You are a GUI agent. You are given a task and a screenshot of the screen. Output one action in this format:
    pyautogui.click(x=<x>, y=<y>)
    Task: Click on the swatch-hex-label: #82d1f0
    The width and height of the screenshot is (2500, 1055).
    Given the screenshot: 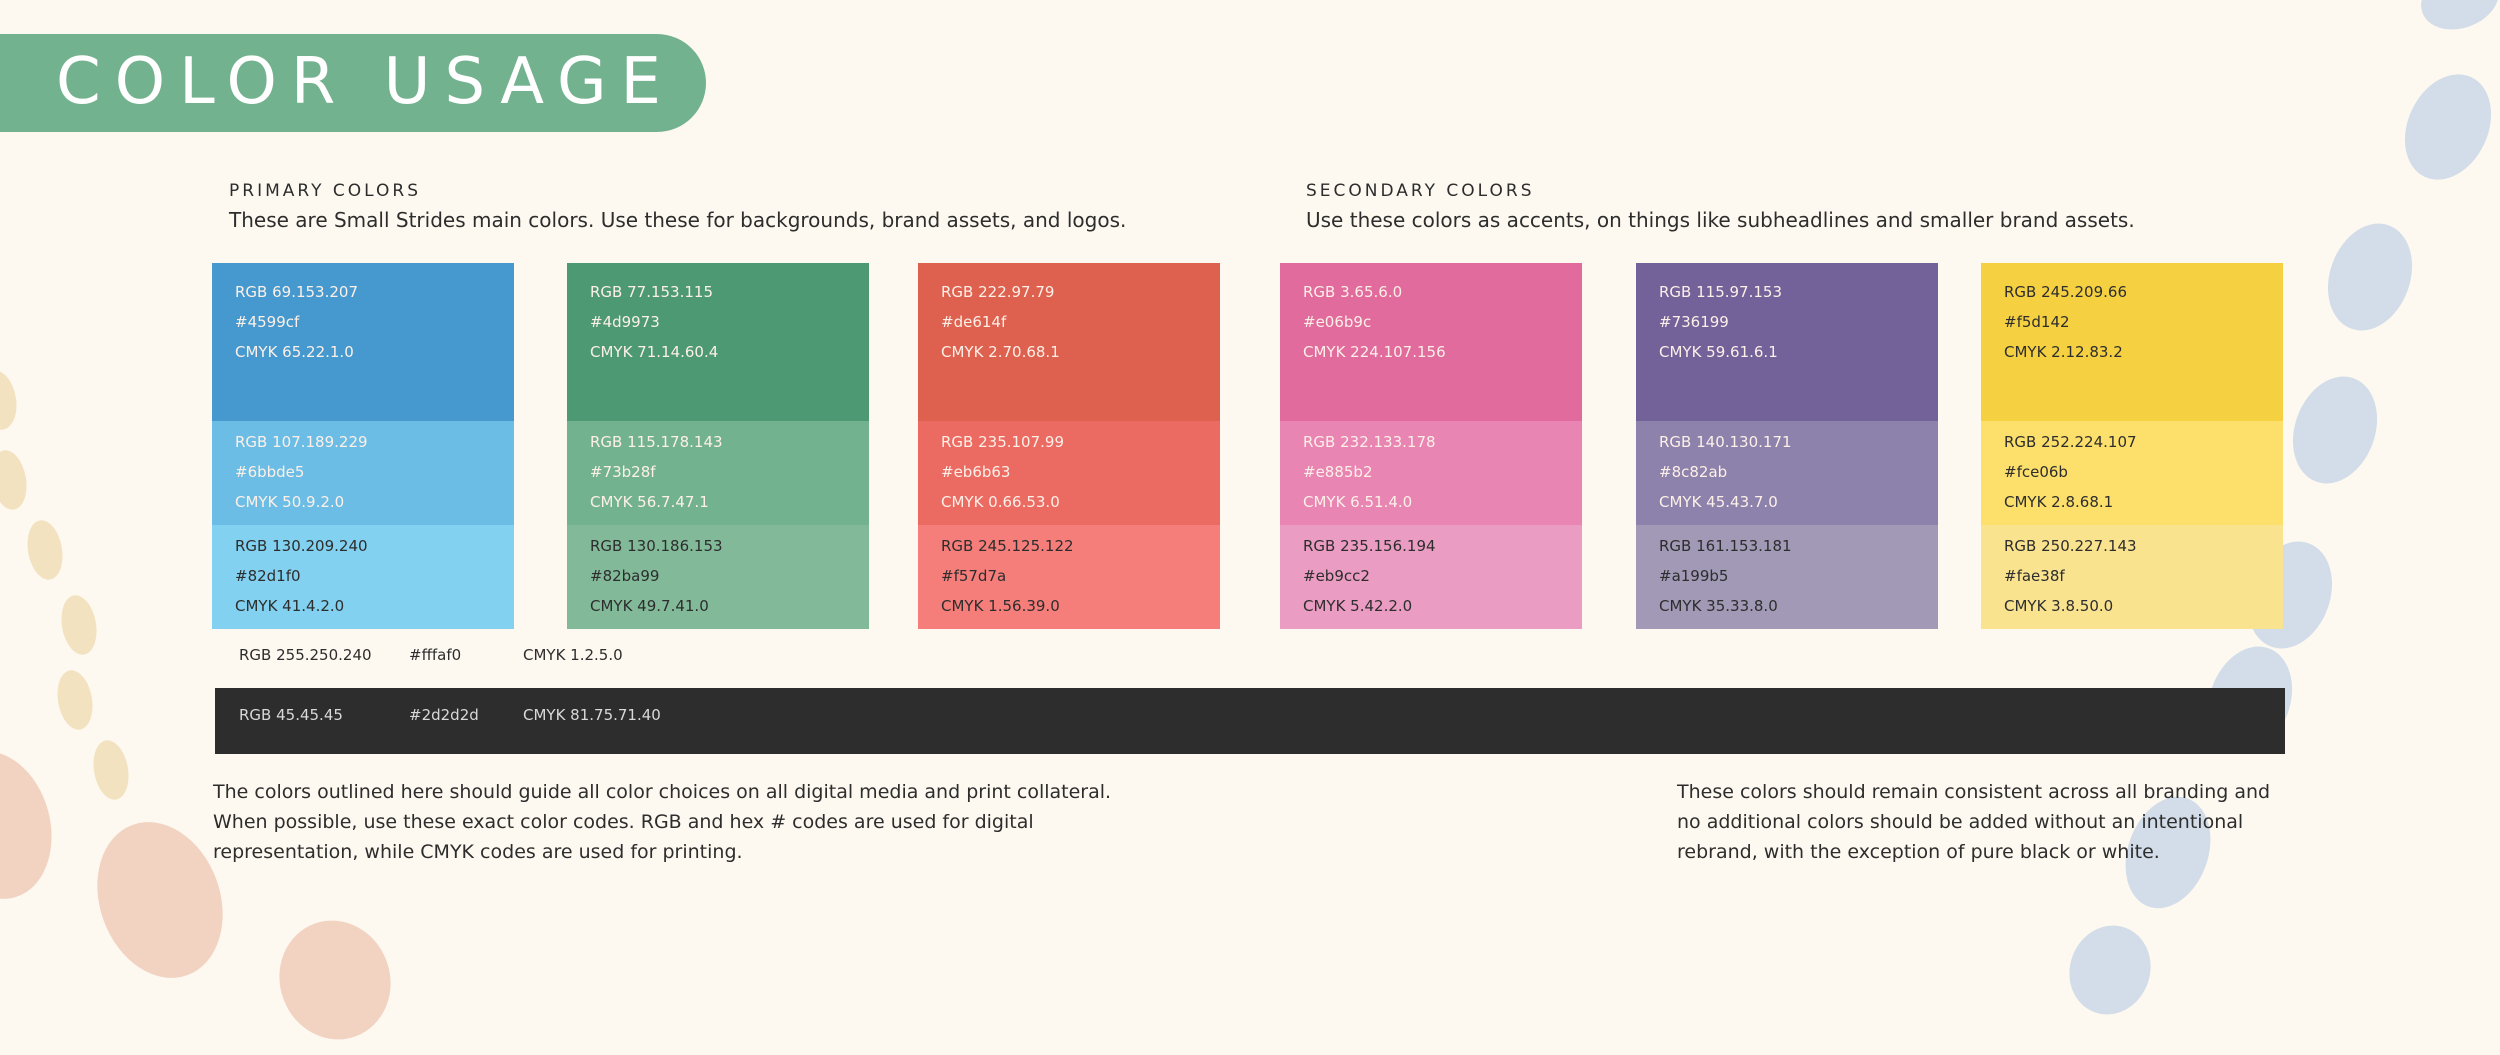 What is the action you would take?
    pyautogui.click(x=268, y=576)
    